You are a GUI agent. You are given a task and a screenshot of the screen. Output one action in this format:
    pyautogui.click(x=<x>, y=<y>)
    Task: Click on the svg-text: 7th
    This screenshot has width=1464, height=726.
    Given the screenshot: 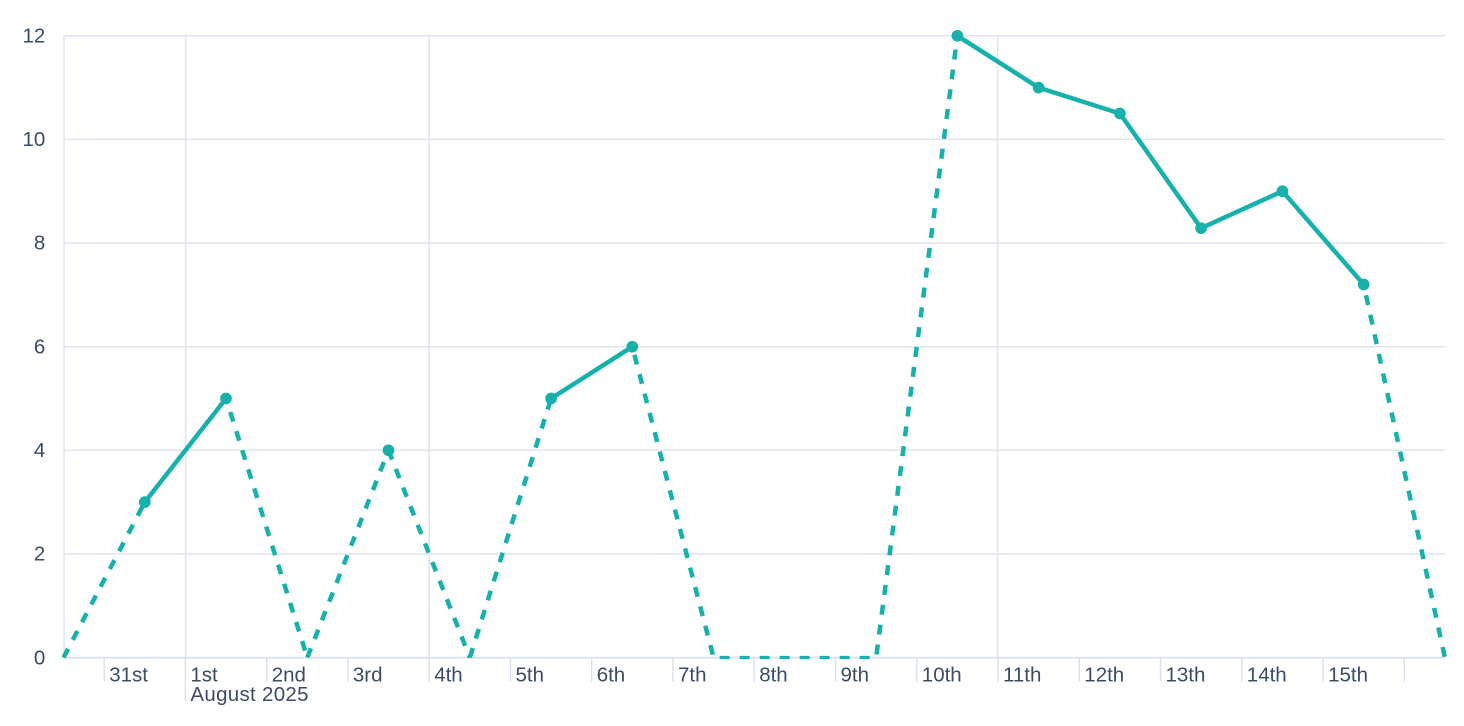 What is the action you would take?
    pyautogui.click(x=692, y=675)
    